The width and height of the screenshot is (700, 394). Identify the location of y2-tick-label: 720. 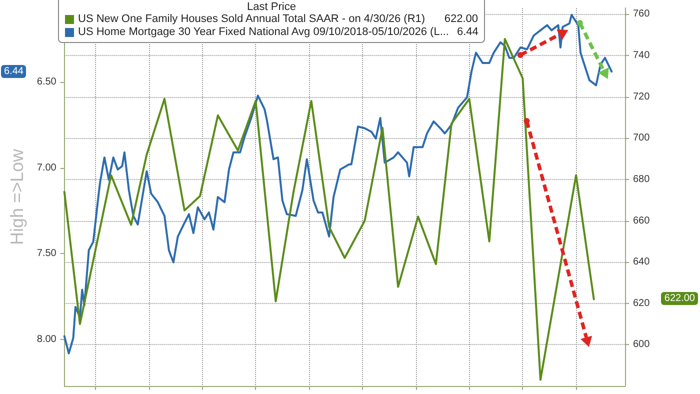
(641, 96).